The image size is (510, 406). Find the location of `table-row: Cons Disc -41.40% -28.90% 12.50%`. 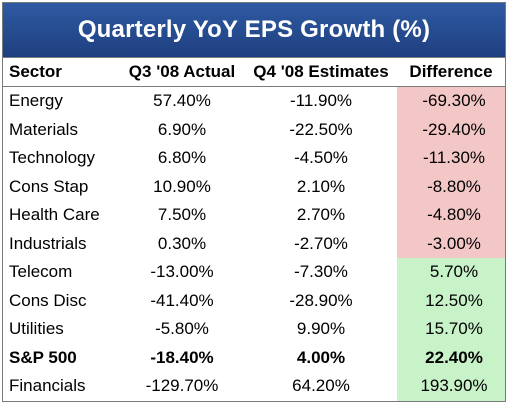

table-row: Cons Disc -41.40% -28.90% 12.50% is located at coordinates (254, 300).